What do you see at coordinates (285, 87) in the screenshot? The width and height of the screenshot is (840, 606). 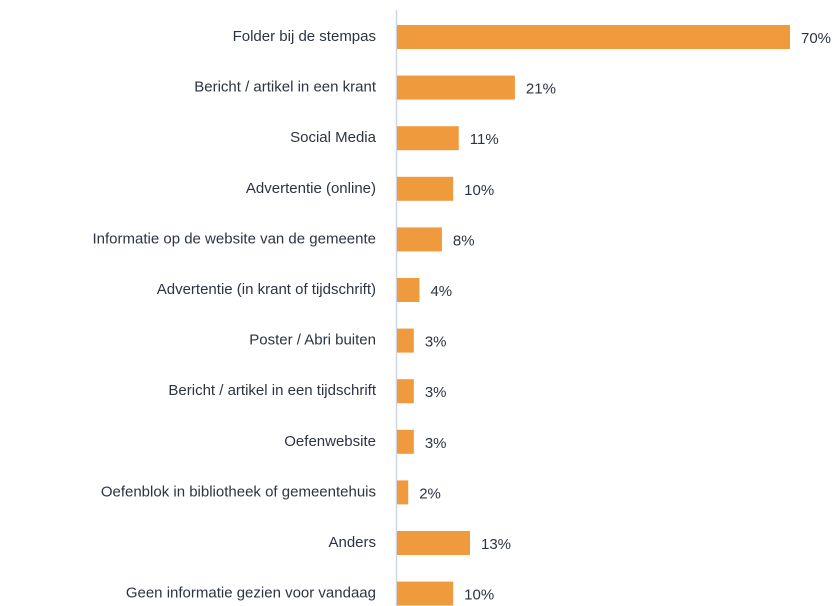 I see `category-label: Bericht / artikel in een krant` at bounding box center [285, 87].